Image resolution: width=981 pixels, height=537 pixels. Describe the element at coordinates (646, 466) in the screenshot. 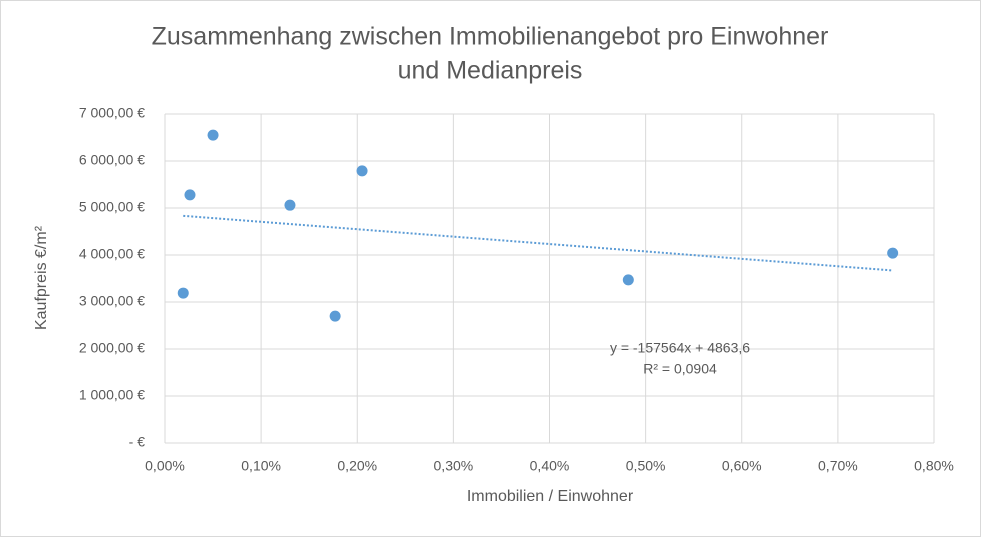

I see `x-tick-label: 0,50%` at that location.